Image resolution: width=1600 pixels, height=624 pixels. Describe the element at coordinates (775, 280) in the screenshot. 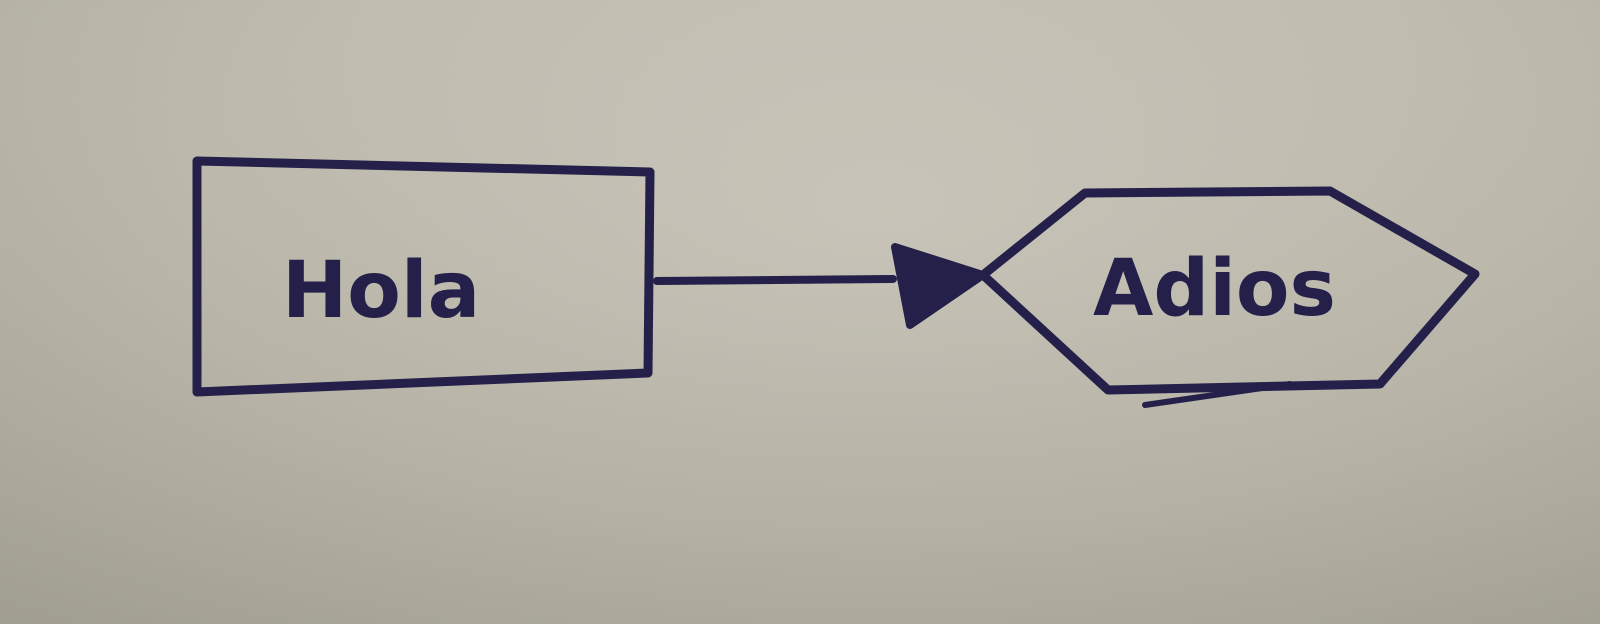

I see `edge-line` at that location.